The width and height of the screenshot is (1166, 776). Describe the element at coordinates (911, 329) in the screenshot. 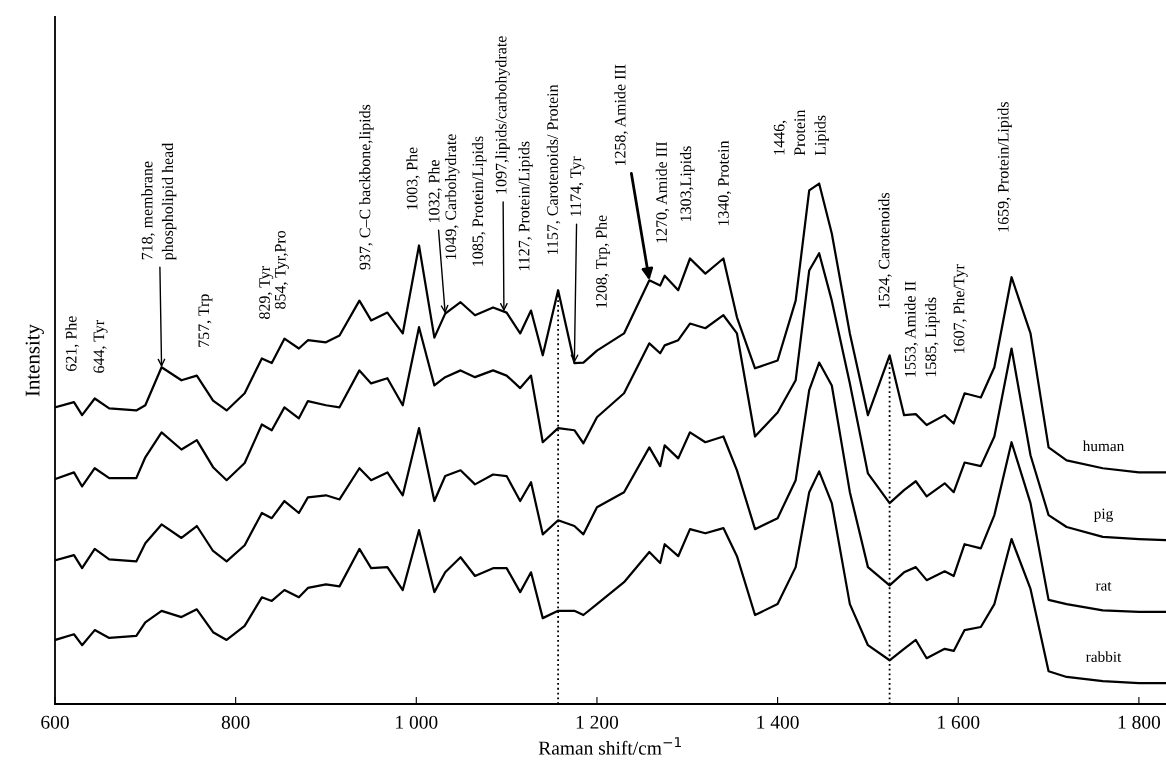

I see `annotation: 1553, Amide II` at that location.